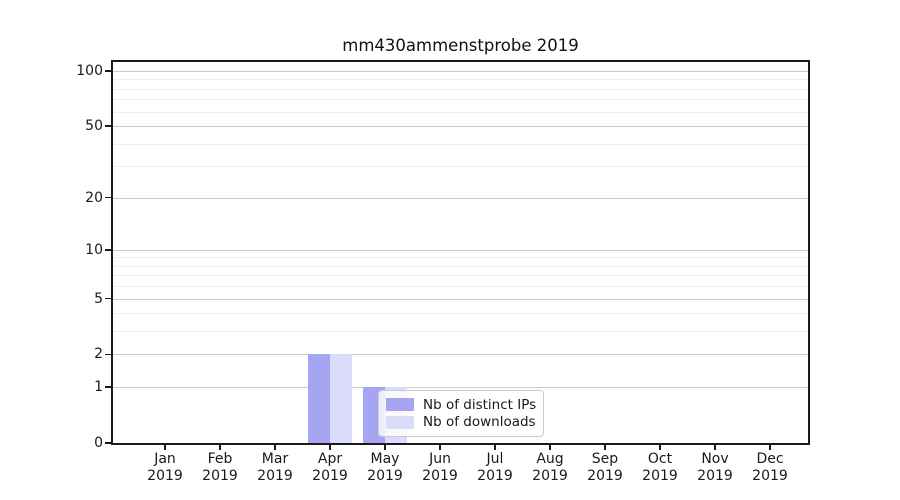 The height and width of the screenshot is (500, 900). I want to click on x-tick-label-month: Jun, so click(440, 459).